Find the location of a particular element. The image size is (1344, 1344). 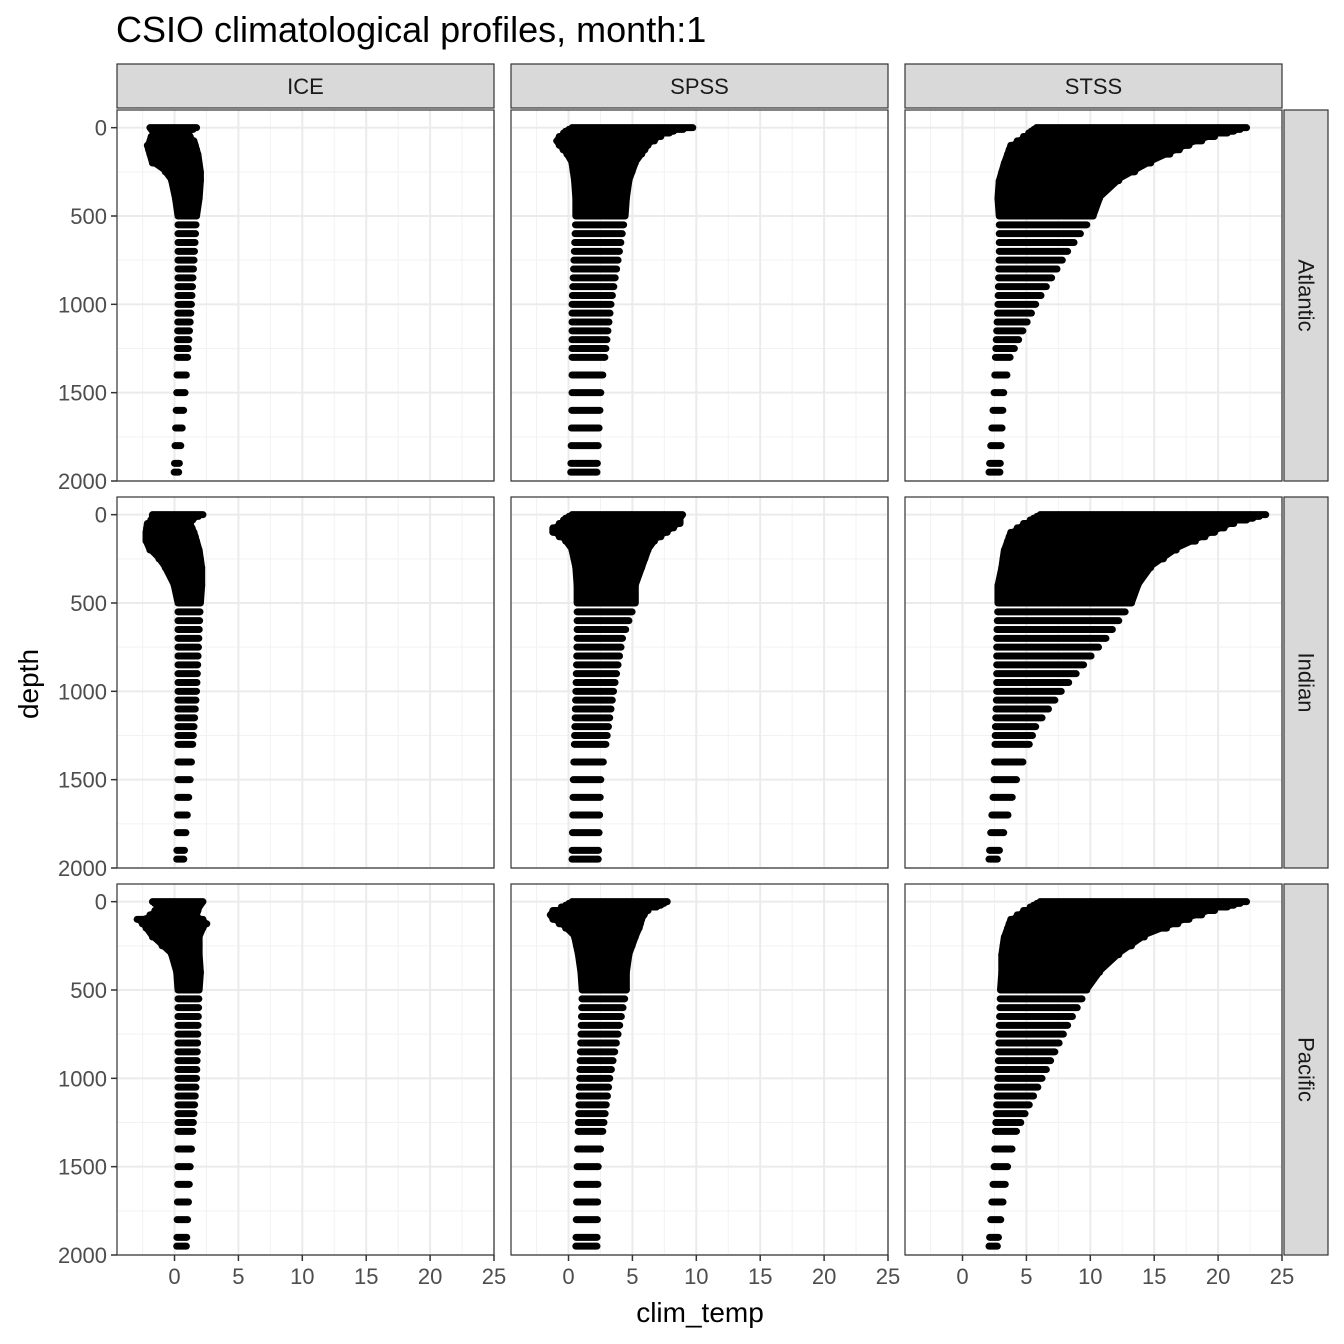

x-tick-label: 5 is located at coordinates (1026, 1276).